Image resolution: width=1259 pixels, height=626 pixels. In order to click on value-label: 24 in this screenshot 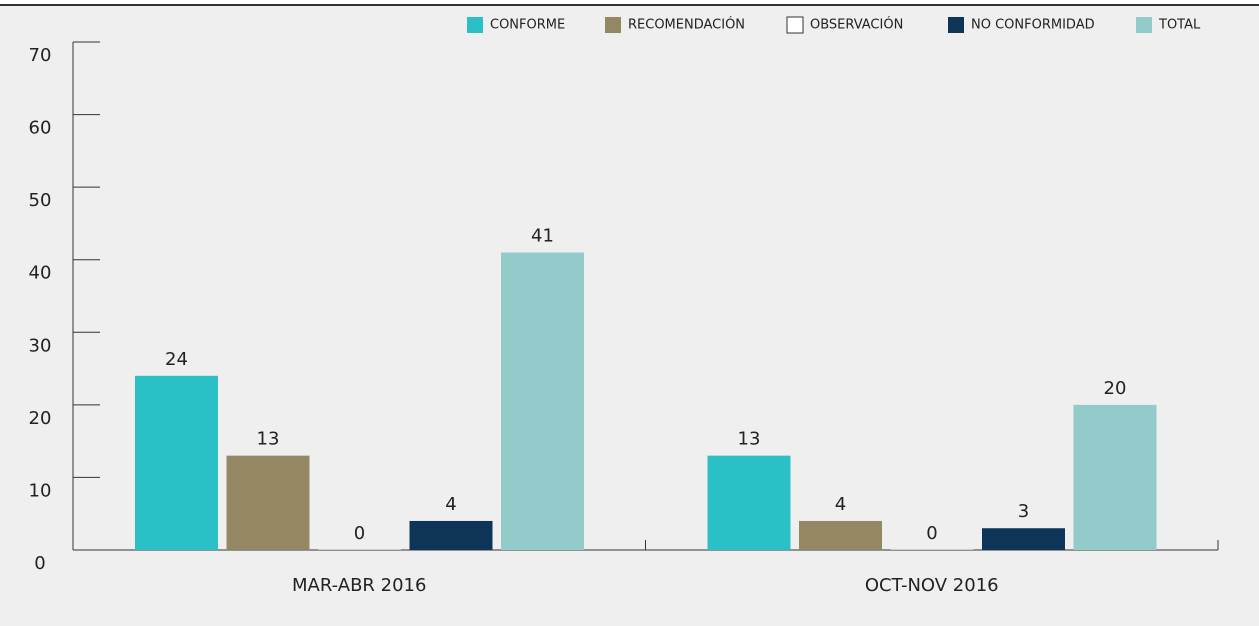, I will do `click(176, 359)`.